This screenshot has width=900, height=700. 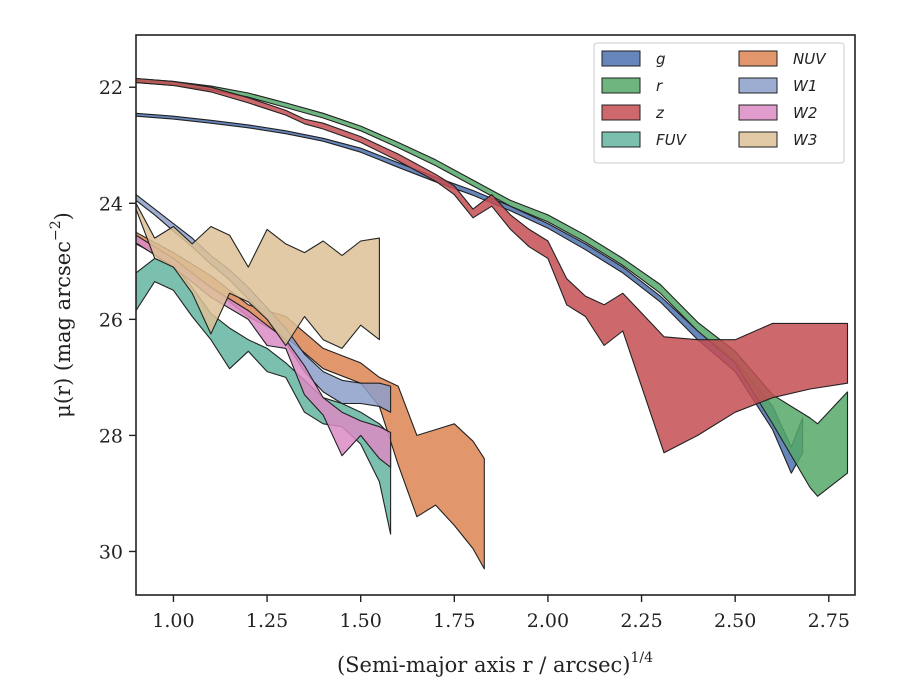 What do you see at coordinates (659, 86) in the screenshot?
I see `legend-label-r: r` at bounding box center [659, 86].